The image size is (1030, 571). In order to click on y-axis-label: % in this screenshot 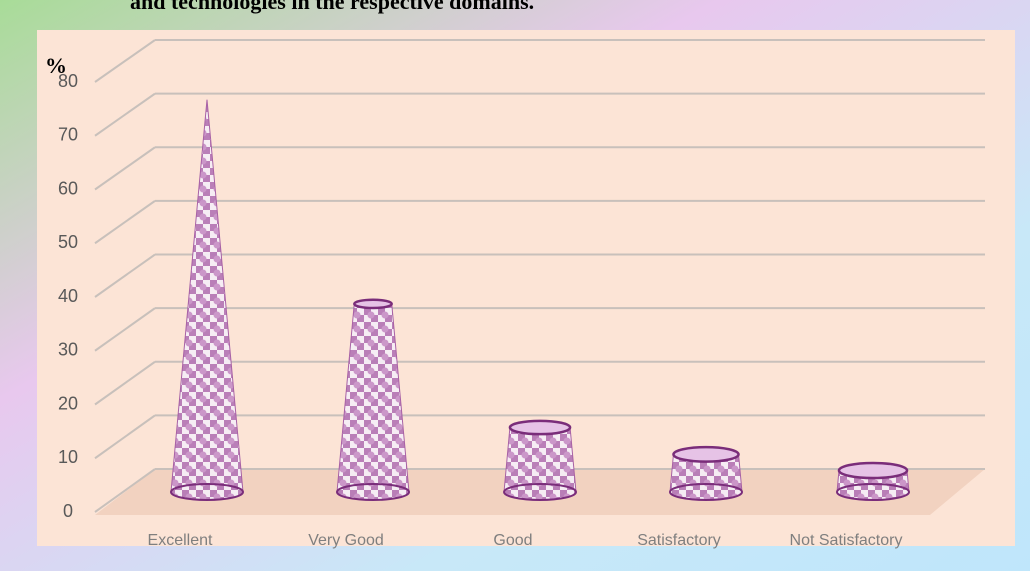, I will do `click(56, 65)`.